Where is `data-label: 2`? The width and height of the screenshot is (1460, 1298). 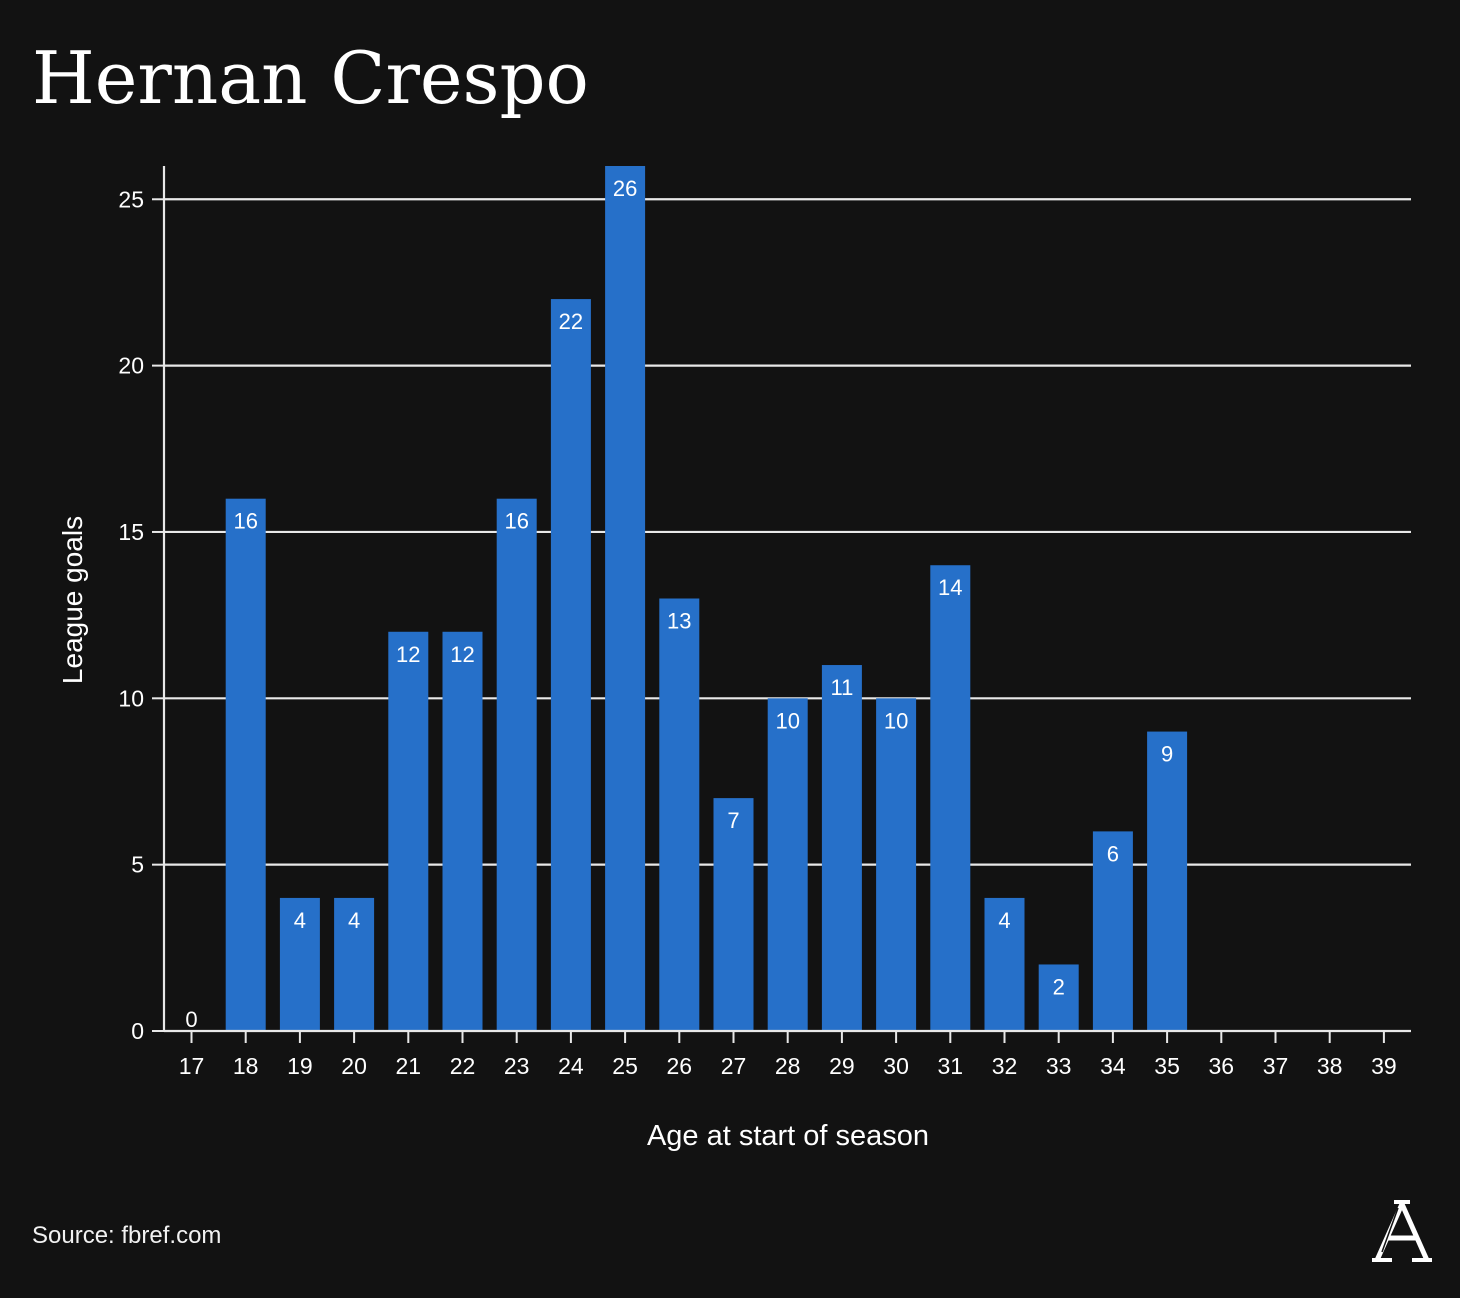 data-label: 2 is located at coordinates (1059, 986).